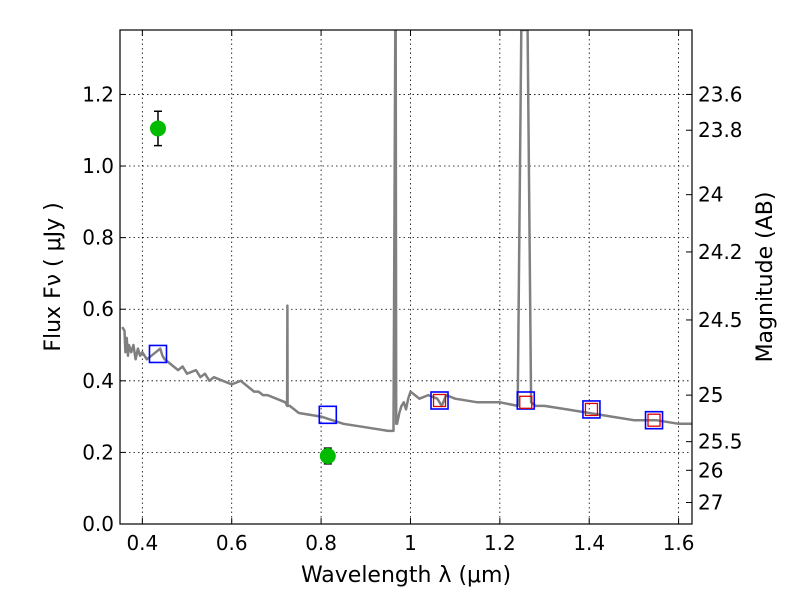  What do you see at coordinates (720, 320) in the screenshot?
I see `right-tick-label: 24.5` at bounding box center [720, 320].